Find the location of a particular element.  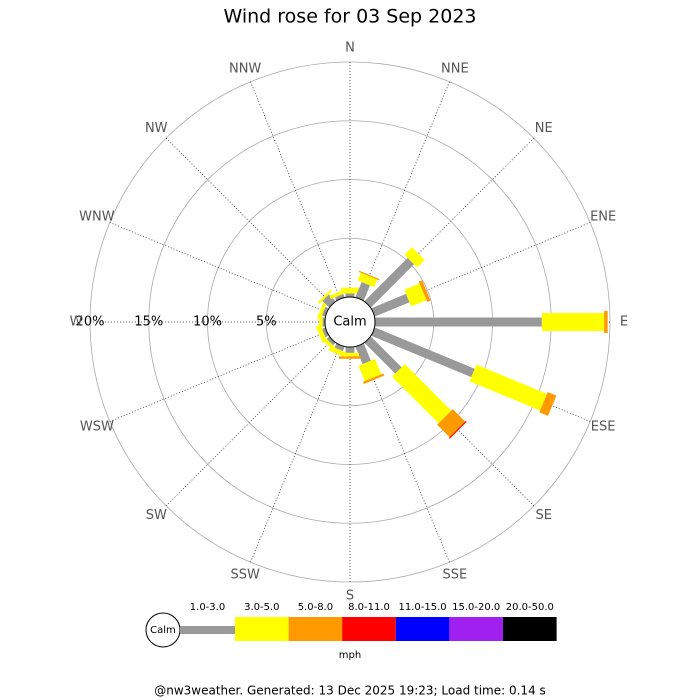

direction-label: SSE is located at coordinates (454, 575).